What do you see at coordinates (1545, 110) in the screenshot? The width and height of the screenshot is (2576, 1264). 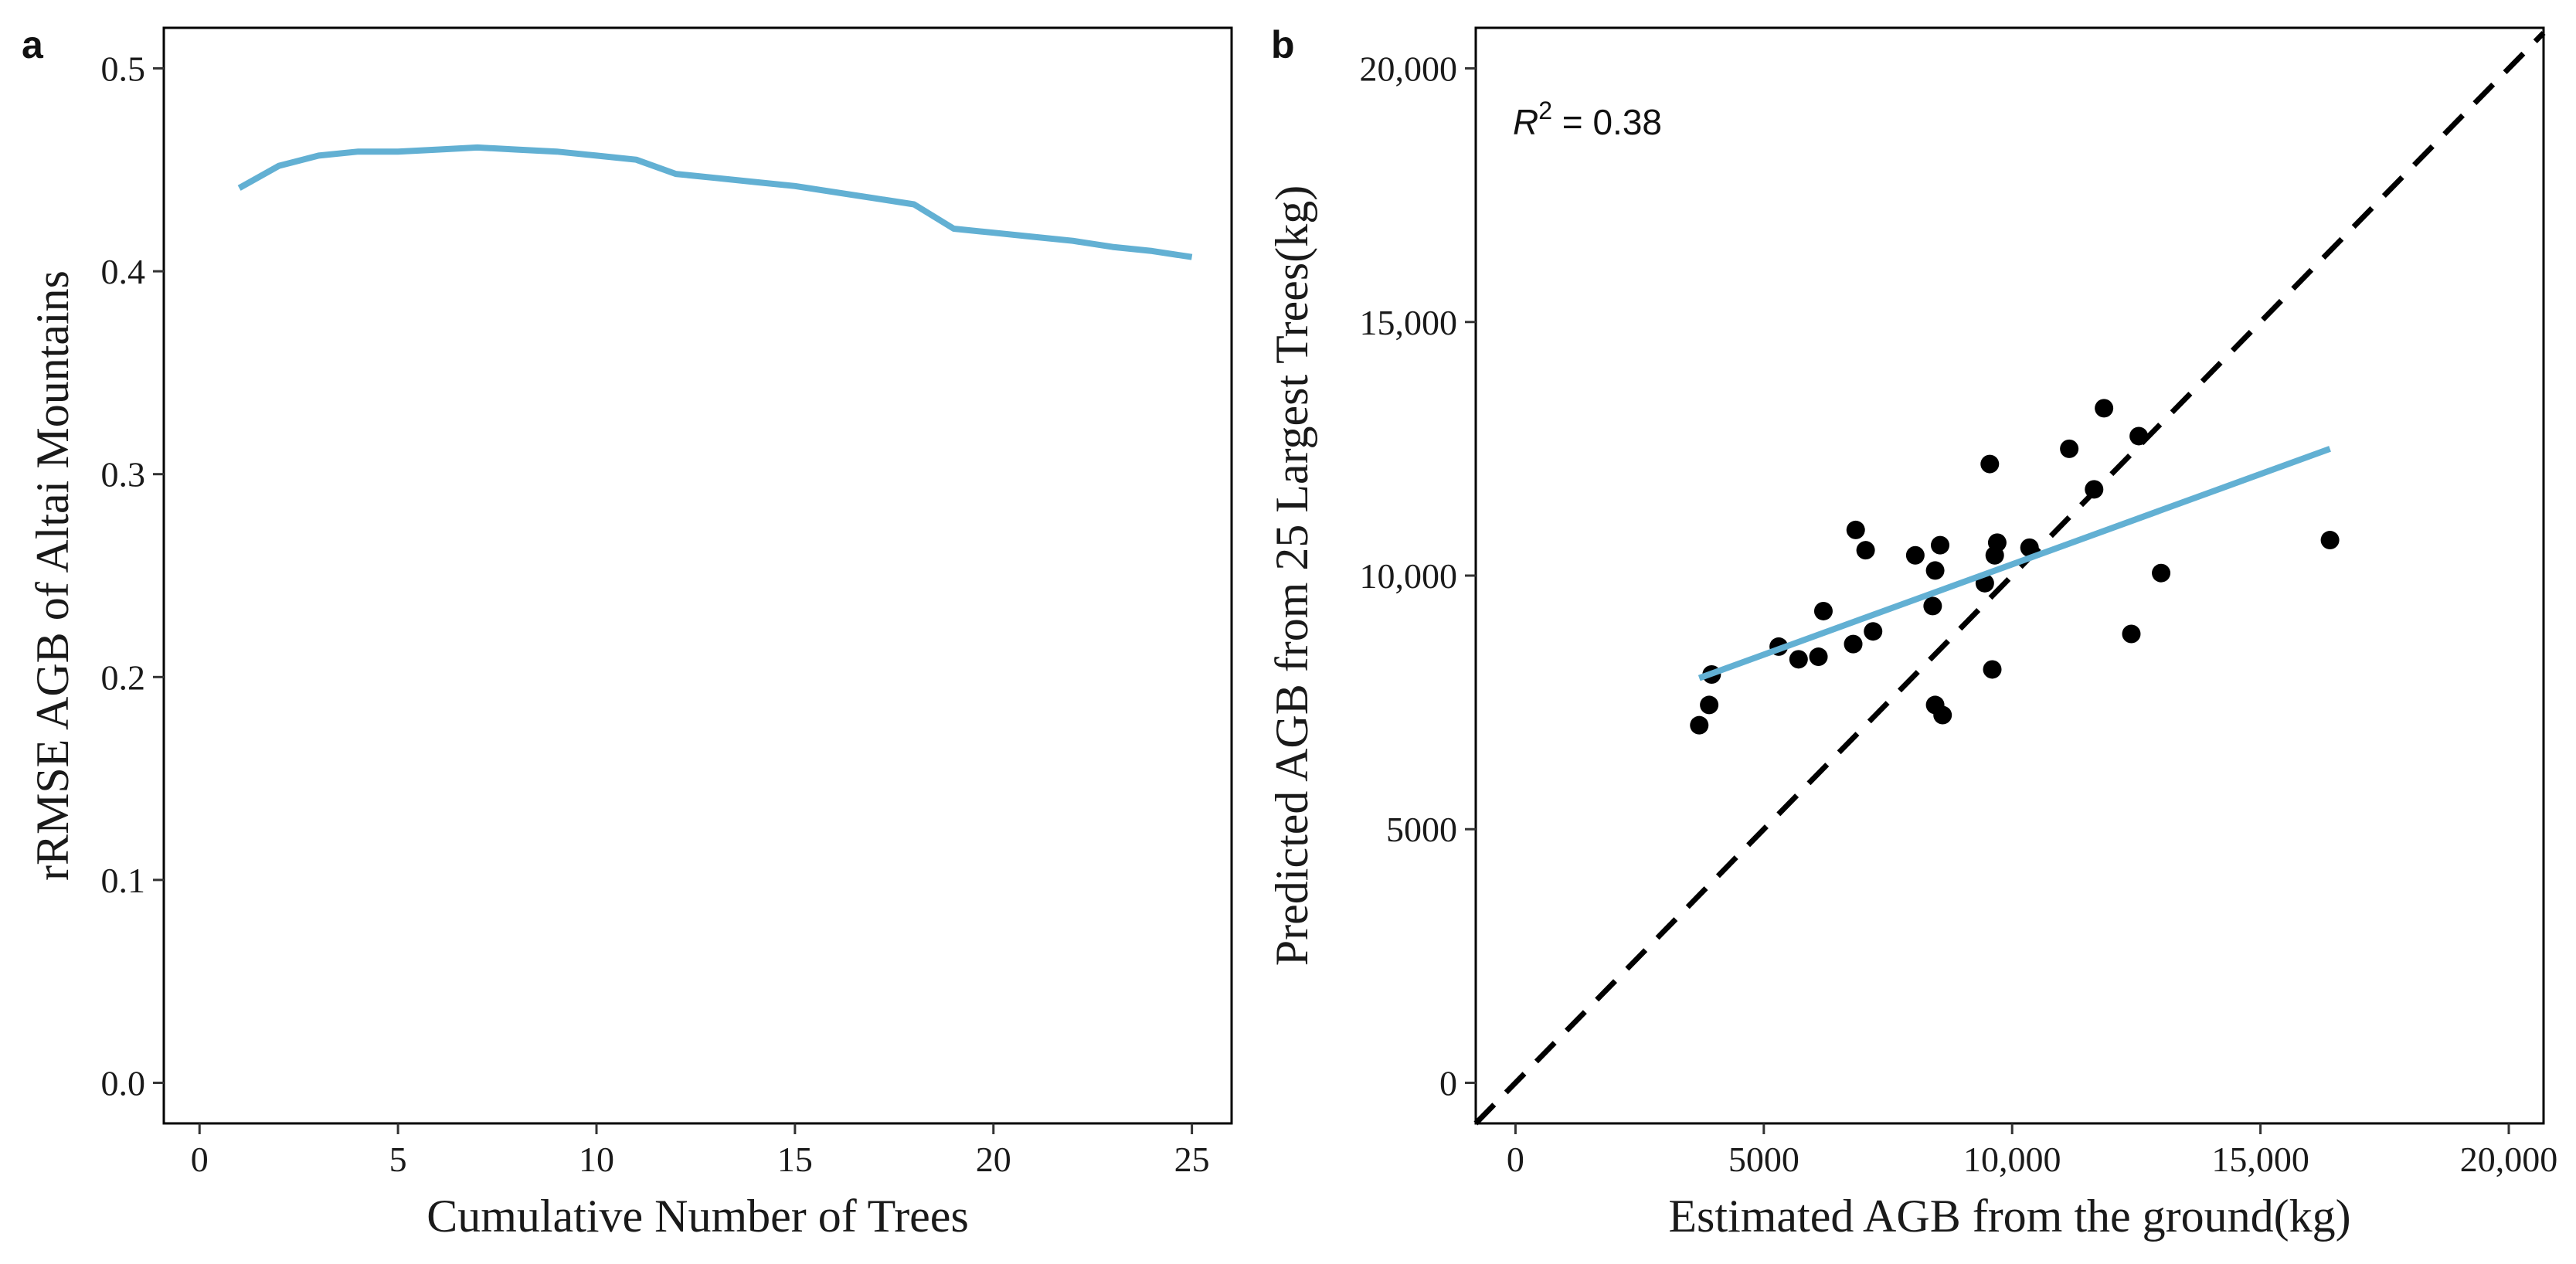 I see `r-superscript: 2` at bounding box center [1545, 110].